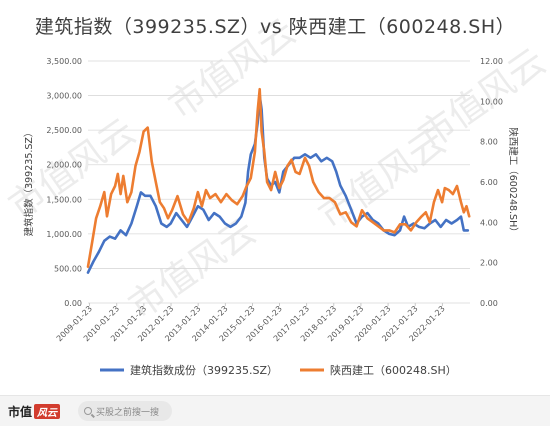 This screenshot has height=426, width=550. Describe the element at coordinates (204, 370) in the screenshot. I see `legend-label-1: 建筑指数成份（399235.SZ）` at that location.